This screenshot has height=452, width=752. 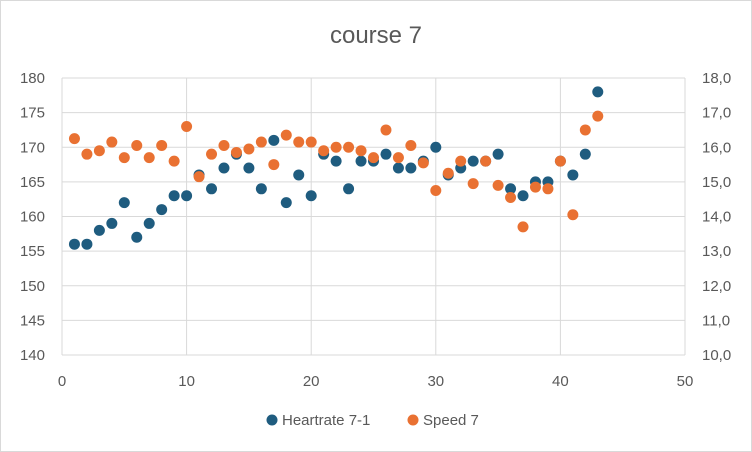 What do you see at coordinates (311, 381) in the screenshot?
I see `x-tick-label: 20` at bounding box center [311, 381].